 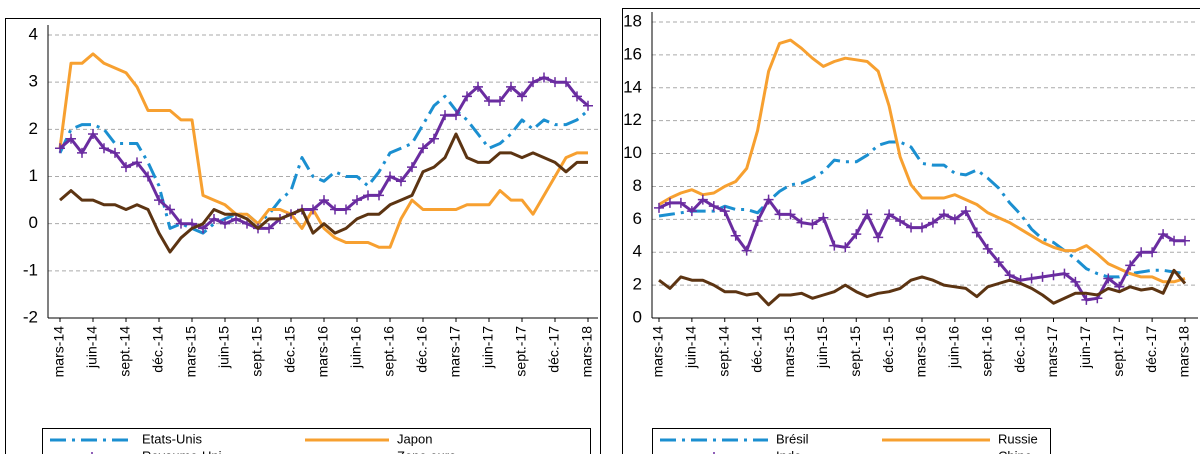 What do you see at coordinates (191, 352) in the screenshot?
I see `x-tick-label: mars-15` at bounding box center [191, 352].